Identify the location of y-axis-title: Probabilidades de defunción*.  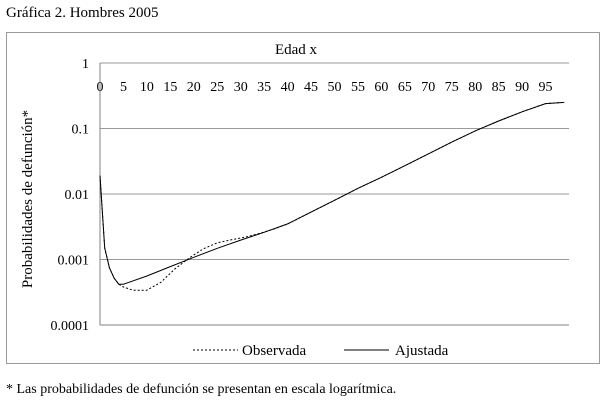
(28, 199).